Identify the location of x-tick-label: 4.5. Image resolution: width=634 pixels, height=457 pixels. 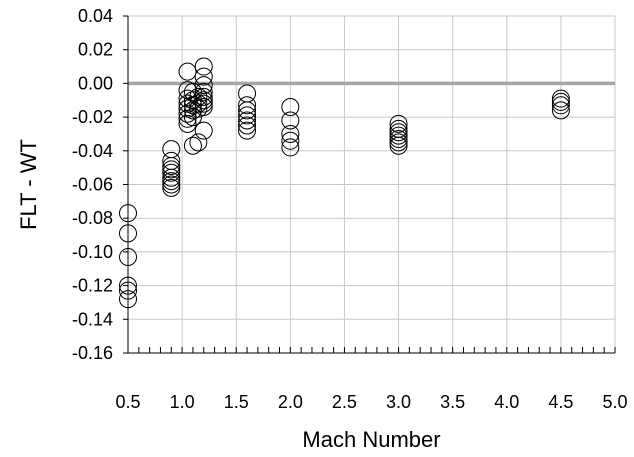
(560, 402).